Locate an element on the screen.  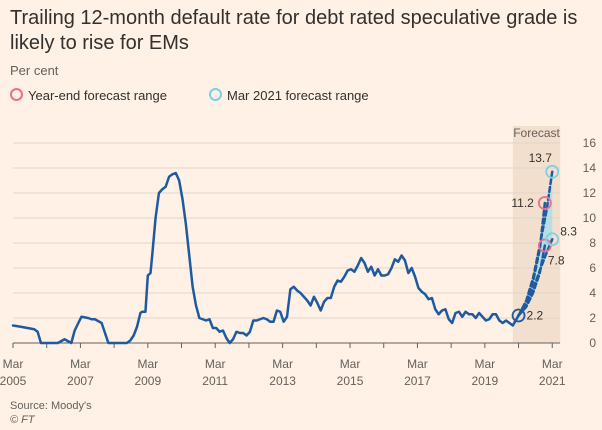
y-tick-label: 2 is located at coordinates (592, 318).